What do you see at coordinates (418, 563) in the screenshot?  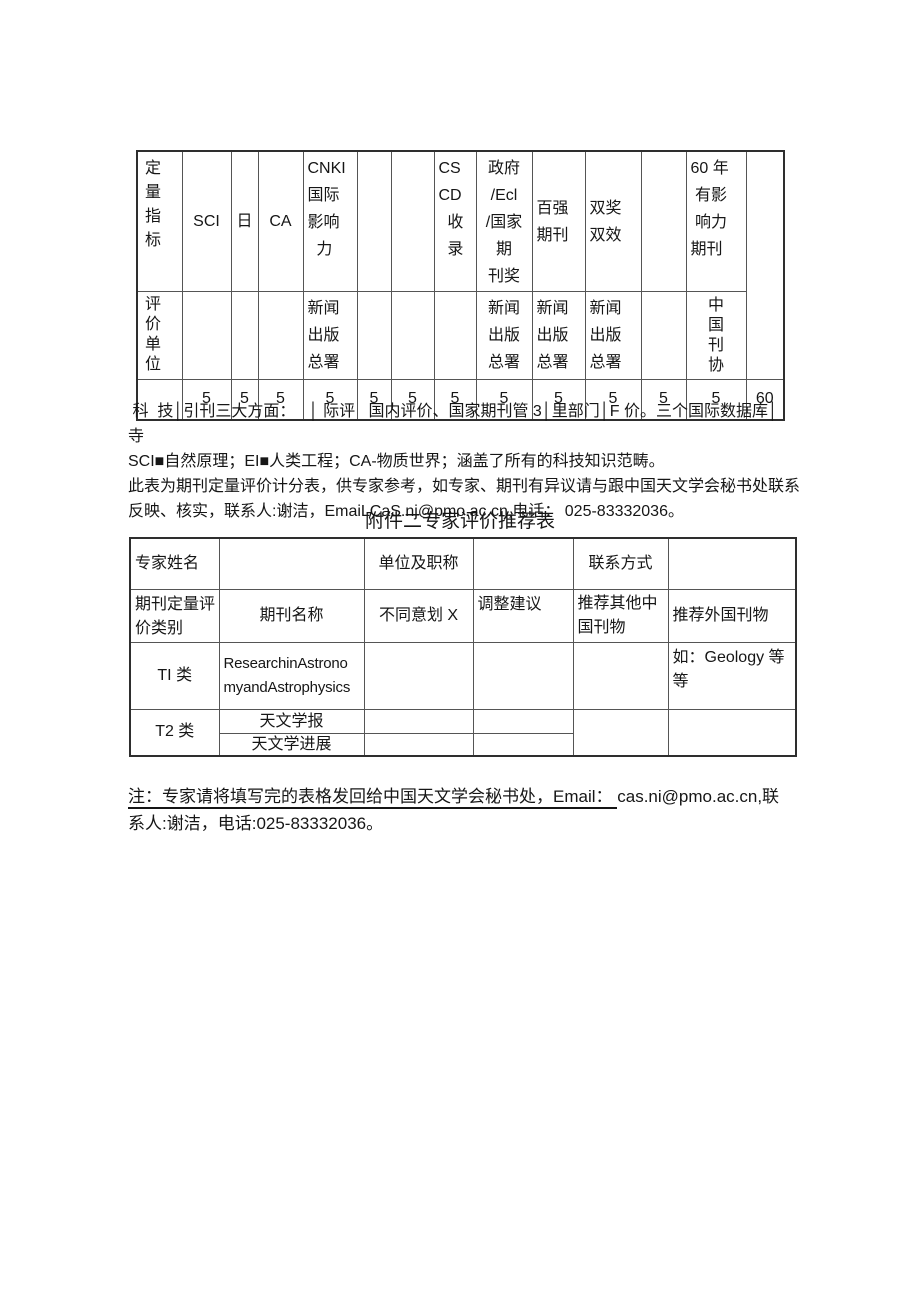 I see `affiliation-title-label: 单位及职称` at bounding box center [418, 563].